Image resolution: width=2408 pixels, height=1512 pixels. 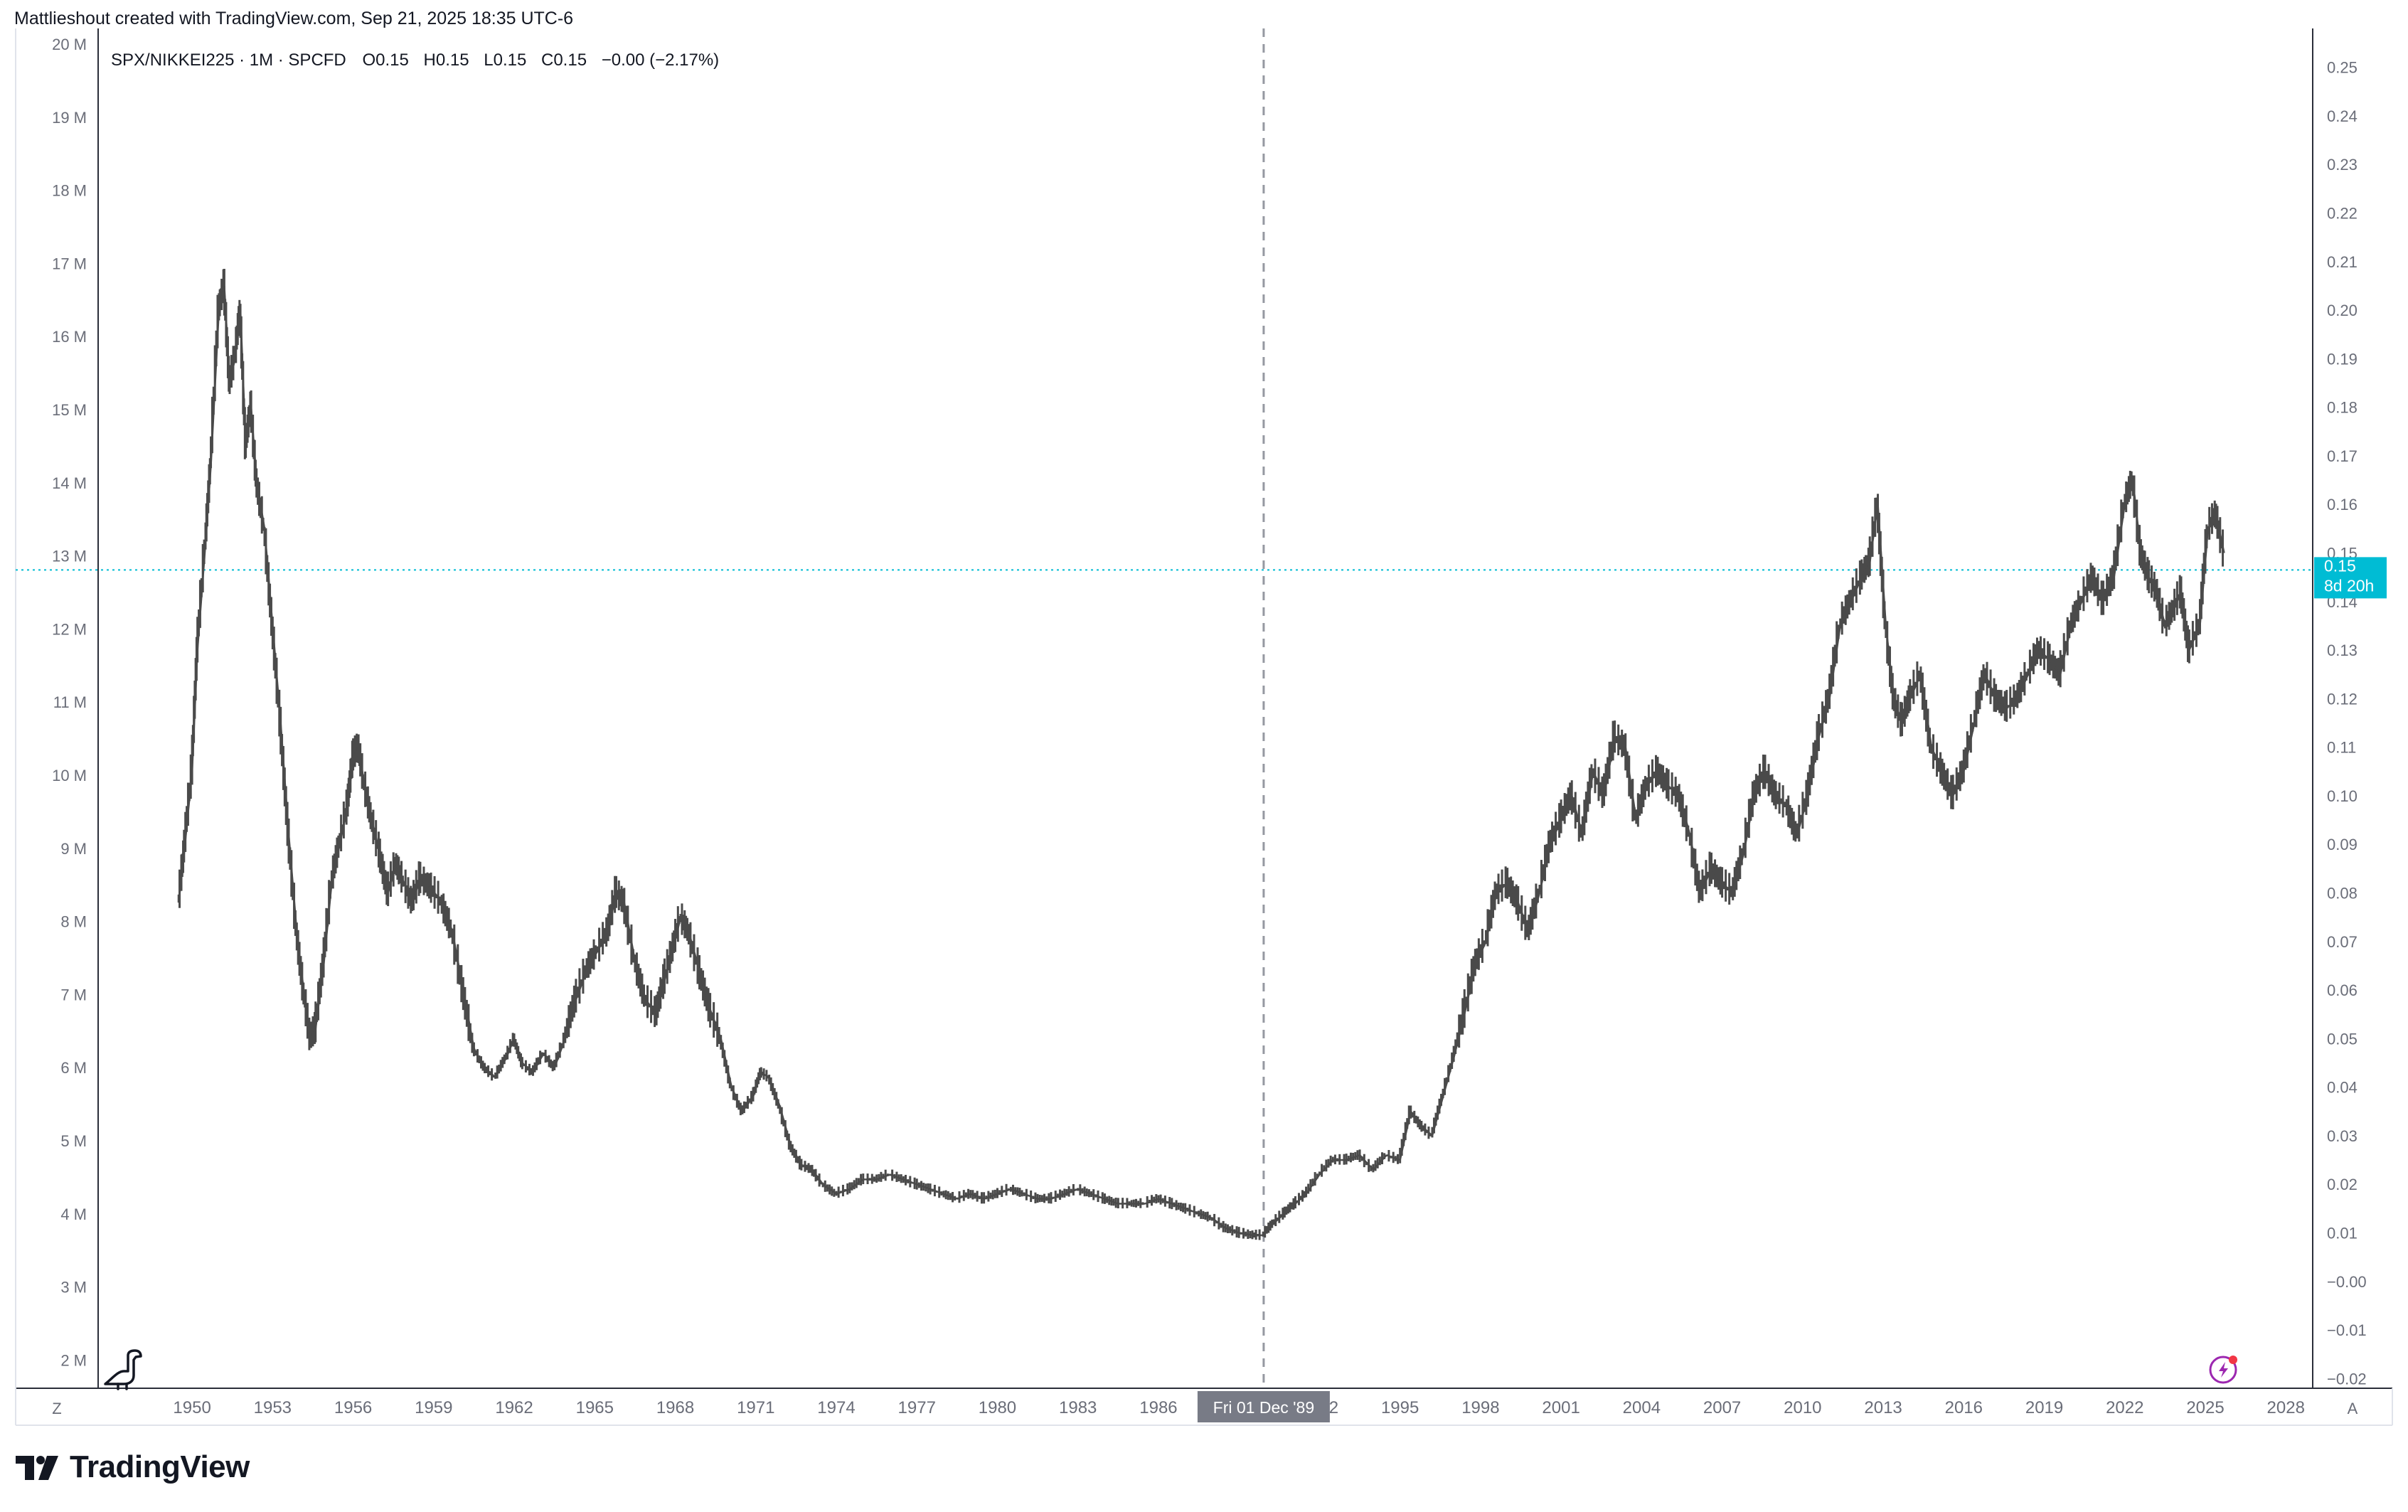 I want to click on time-axis-tick-label: 2013, so click(x=1883, y=1407).